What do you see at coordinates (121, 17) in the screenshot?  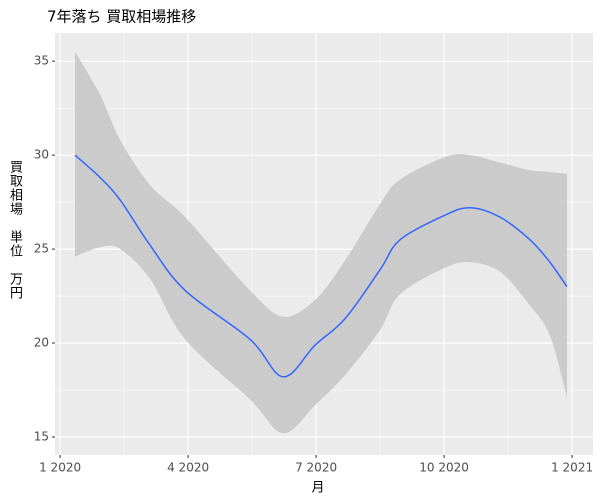 I see `chart-title: 7年落ち 買取相場推移` at bounding box center [121, 17].